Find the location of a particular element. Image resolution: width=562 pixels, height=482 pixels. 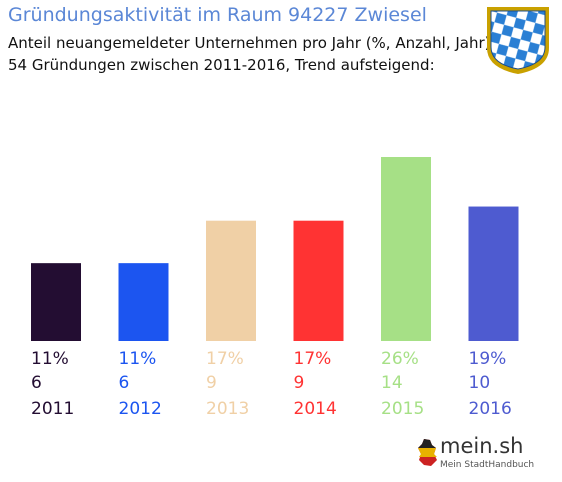

bavaria-lozenge-coat-of-arms-icon is located at coordinates (518, 40).